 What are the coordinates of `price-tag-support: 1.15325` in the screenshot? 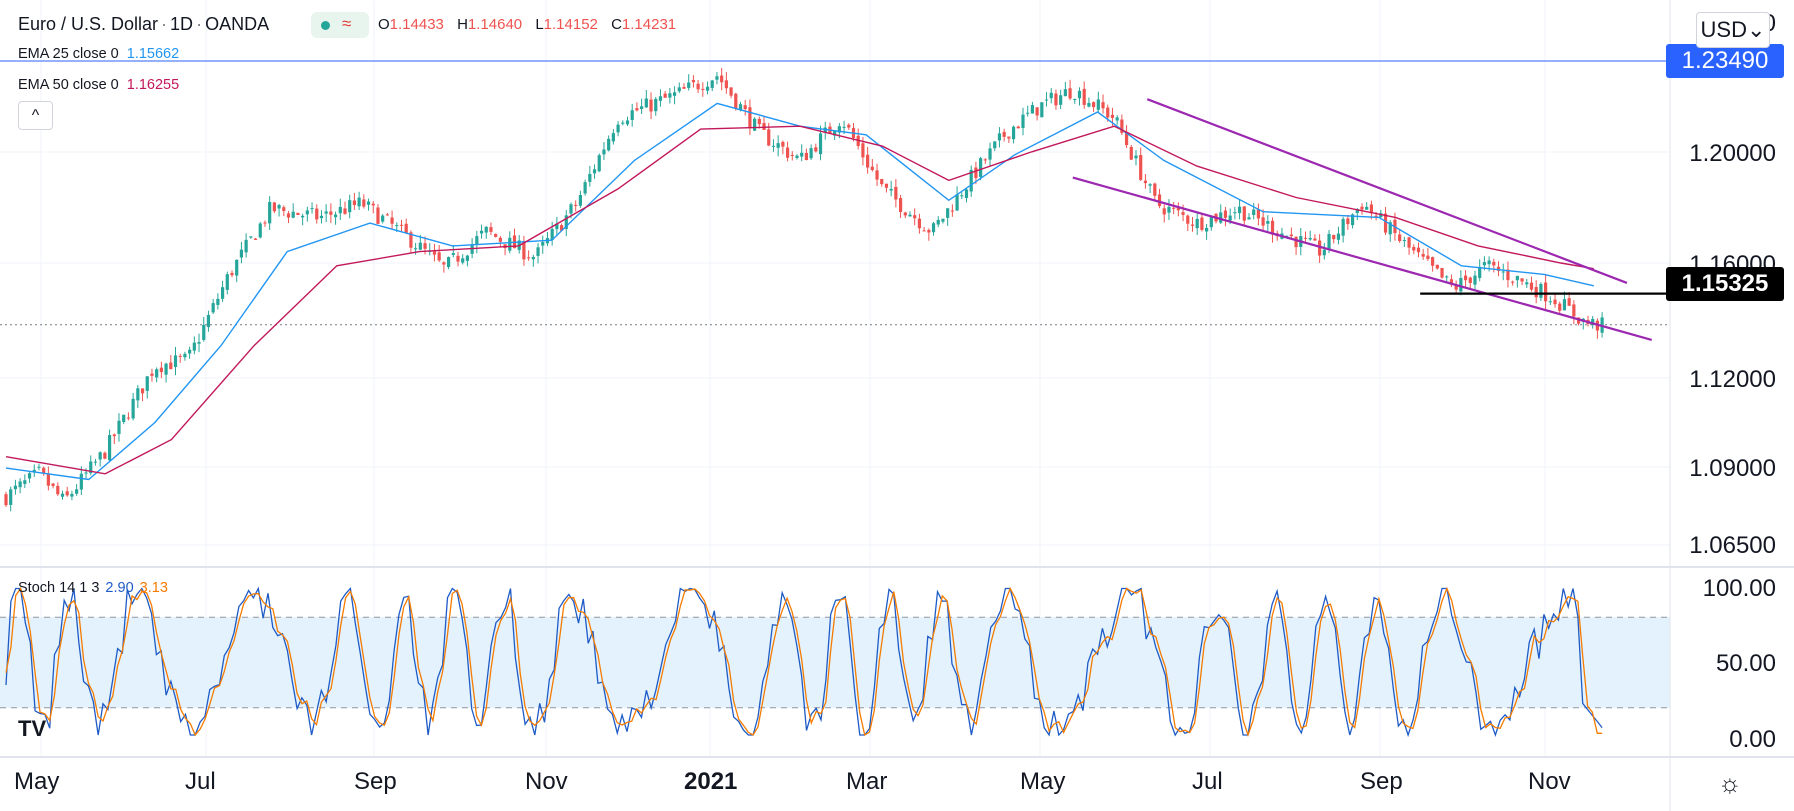 It's located at (1725, 284).